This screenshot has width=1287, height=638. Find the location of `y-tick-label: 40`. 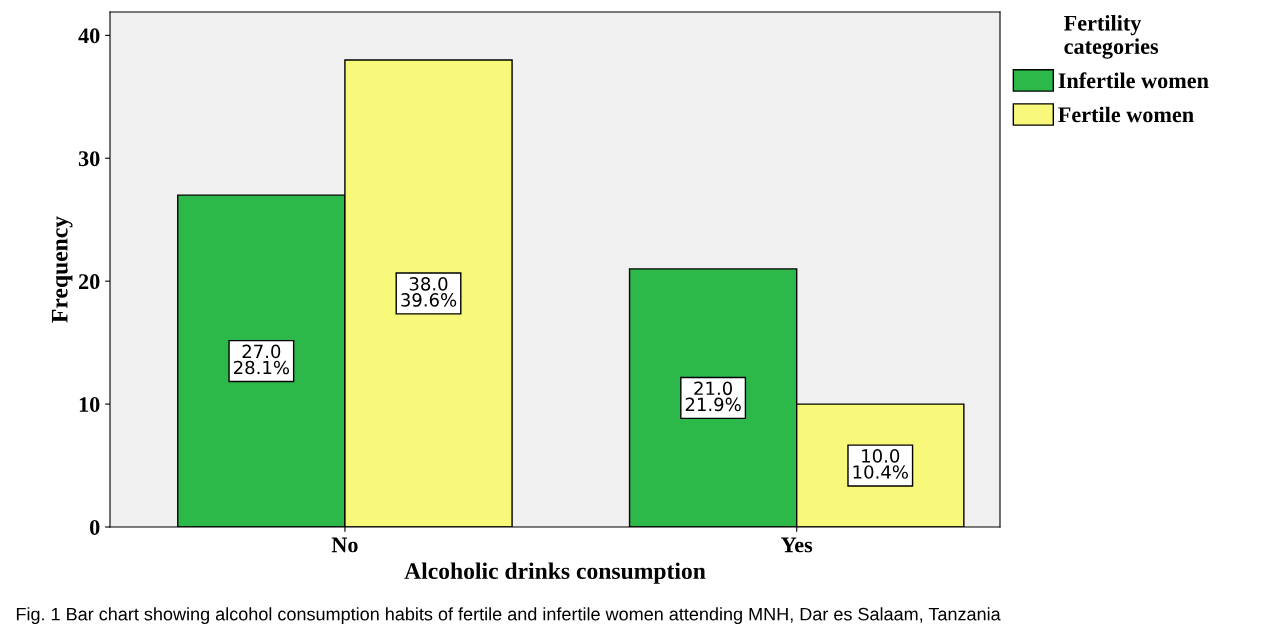

y-tick-label: 40 is located at coordinates (89, 36).